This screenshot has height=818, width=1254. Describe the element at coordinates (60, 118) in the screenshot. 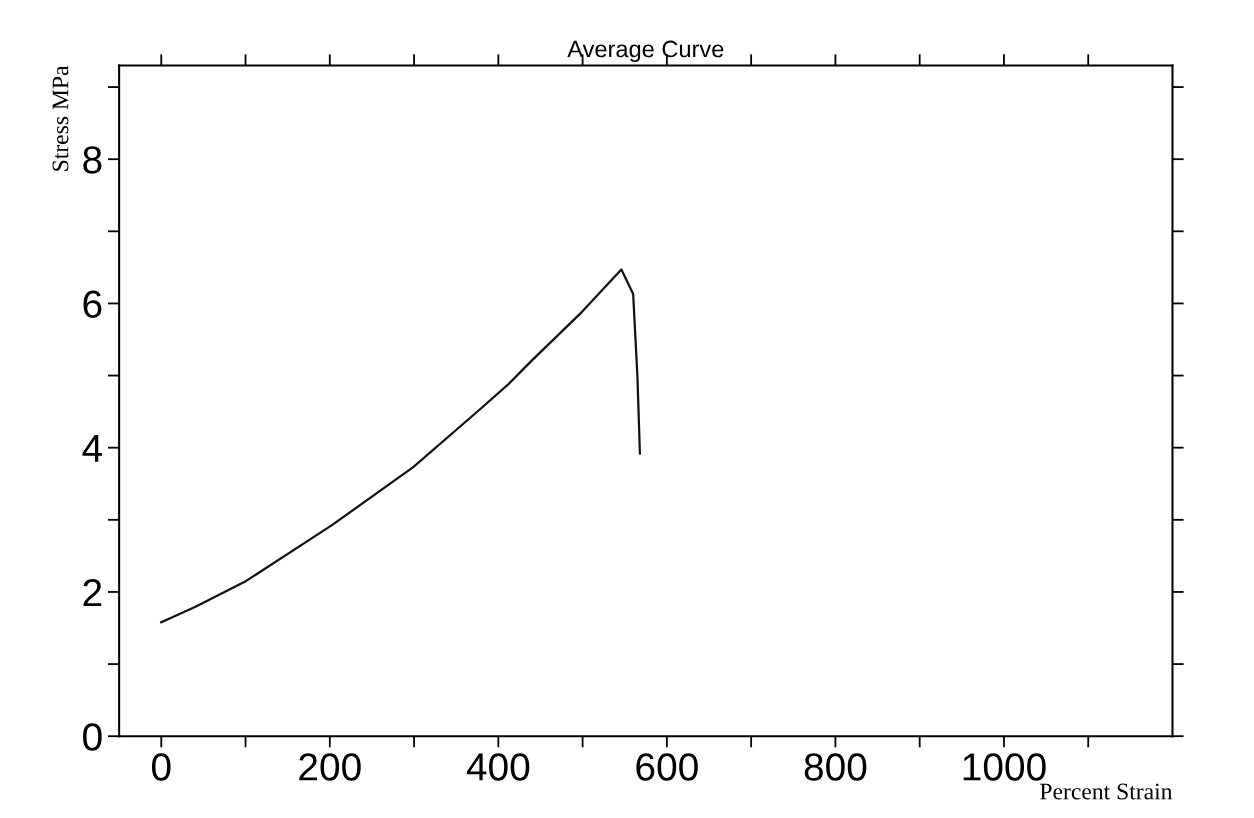

I see `y-axis-title: Stress MPa` at that location.